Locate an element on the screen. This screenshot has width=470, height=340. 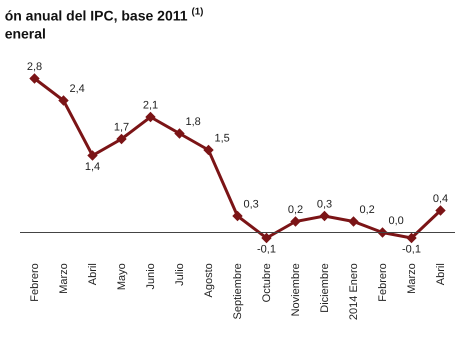
data-label: 2,4 is located at coordinates (77, 88).